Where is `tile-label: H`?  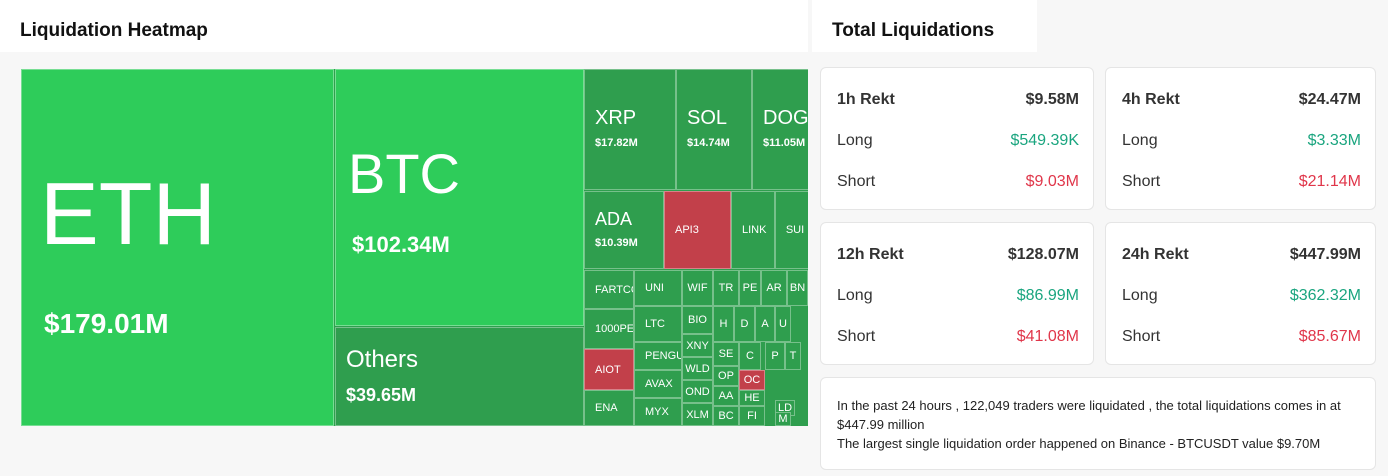 tile-label: H is located at coordinates (723, 324).